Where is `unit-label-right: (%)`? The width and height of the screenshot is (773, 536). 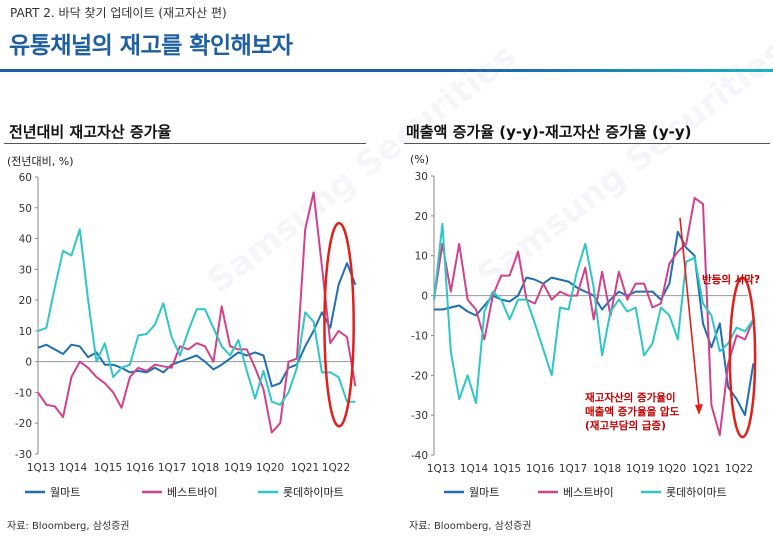 unit-label-right: (%) is located at coordinates (420, 159).